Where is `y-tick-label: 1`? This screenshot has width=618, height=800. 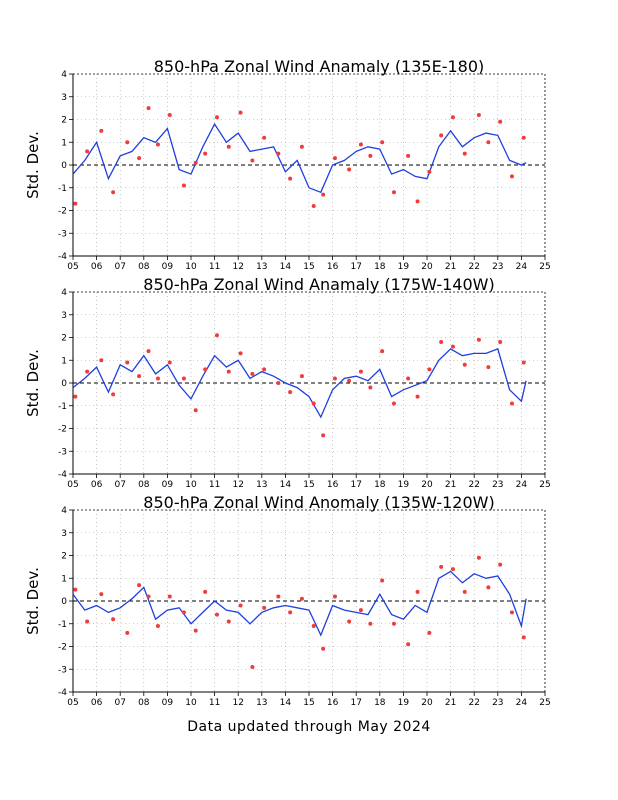
y-tick-label: 1 is located at coordinates (64, 579).